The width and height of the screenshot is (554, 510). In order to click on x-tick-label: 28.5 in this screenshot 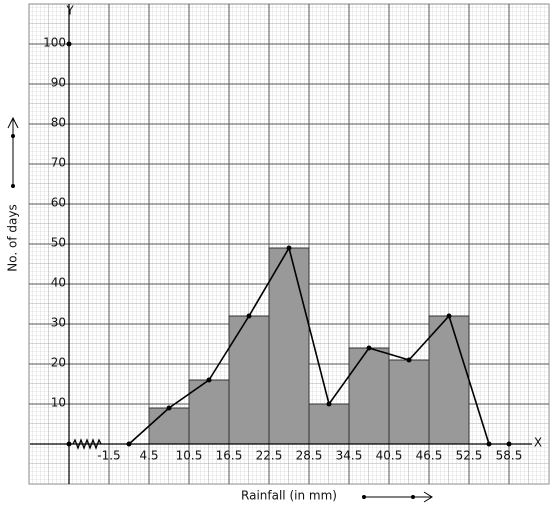, I will do `click(309, 456)`.